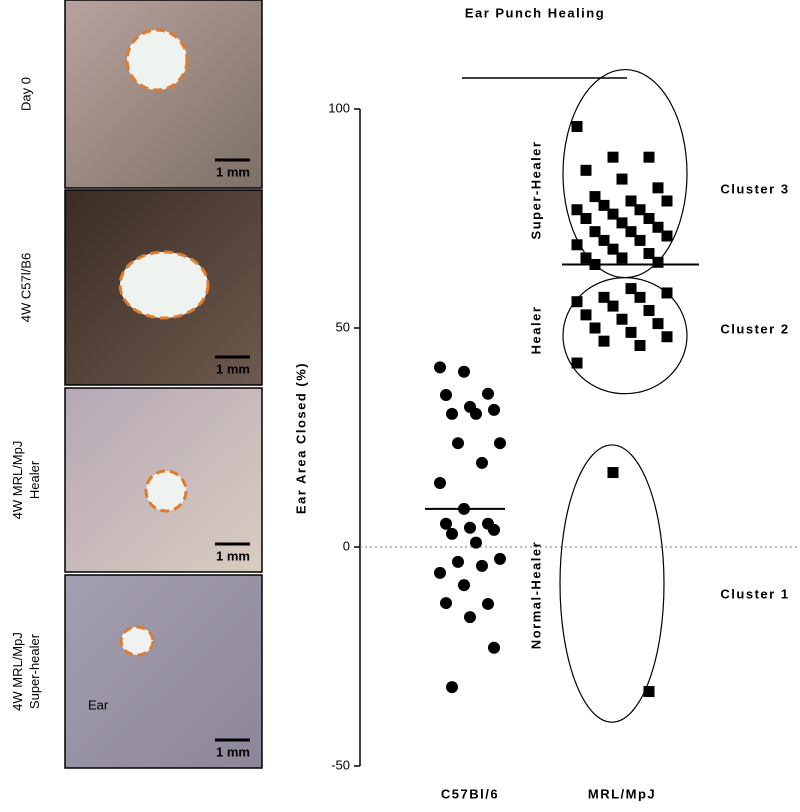  Describe the element at coordinates (163, 671) in the screenshot. I see `photo` at that location.